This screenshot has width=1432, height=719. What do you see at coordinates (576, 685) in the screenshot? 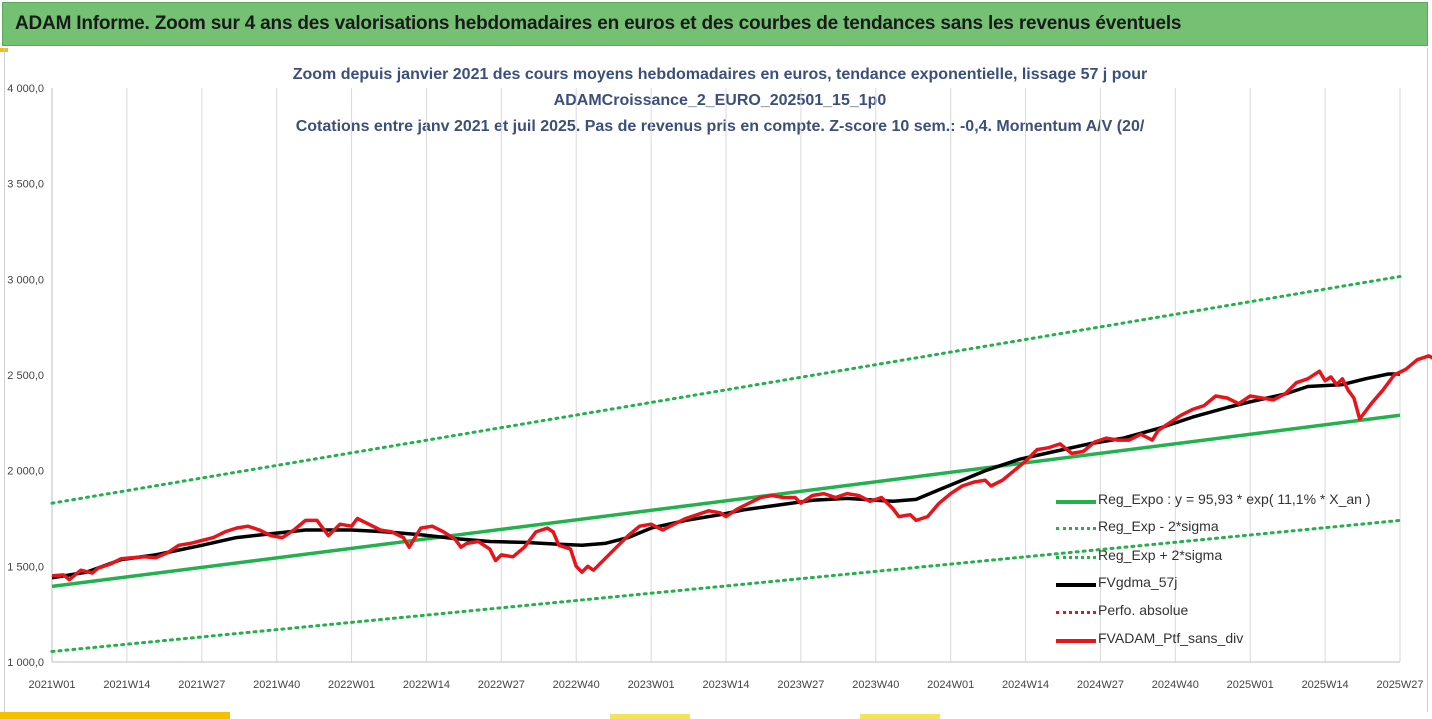
I see `x-tick-label: 2022W40` at bounding box center [576, 685].